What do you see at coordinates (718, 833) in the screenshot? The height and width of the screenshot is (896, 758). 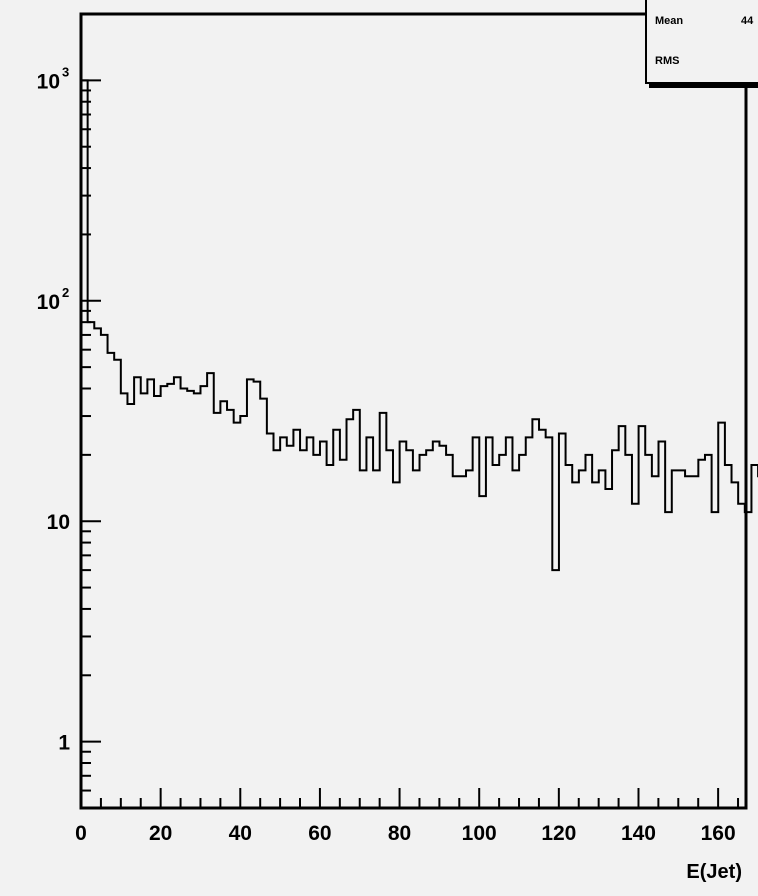 I see `x-tick-label: 160` at bounding box center [718, 833].